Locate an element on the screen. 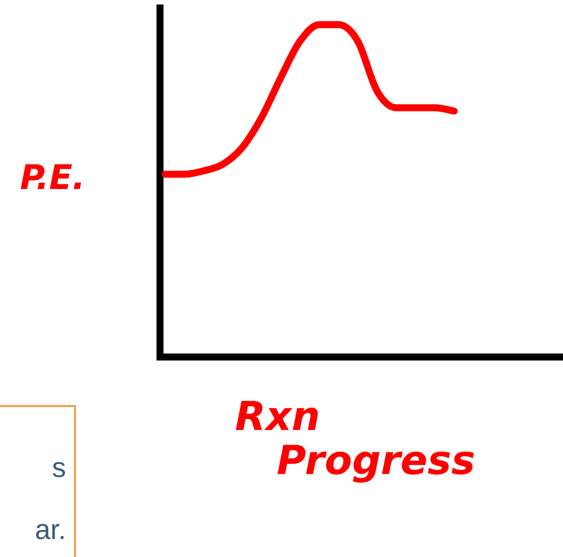 The image size is (563, 557). x-axis-title: Rxn Progress is located at coordinates (355, 439).